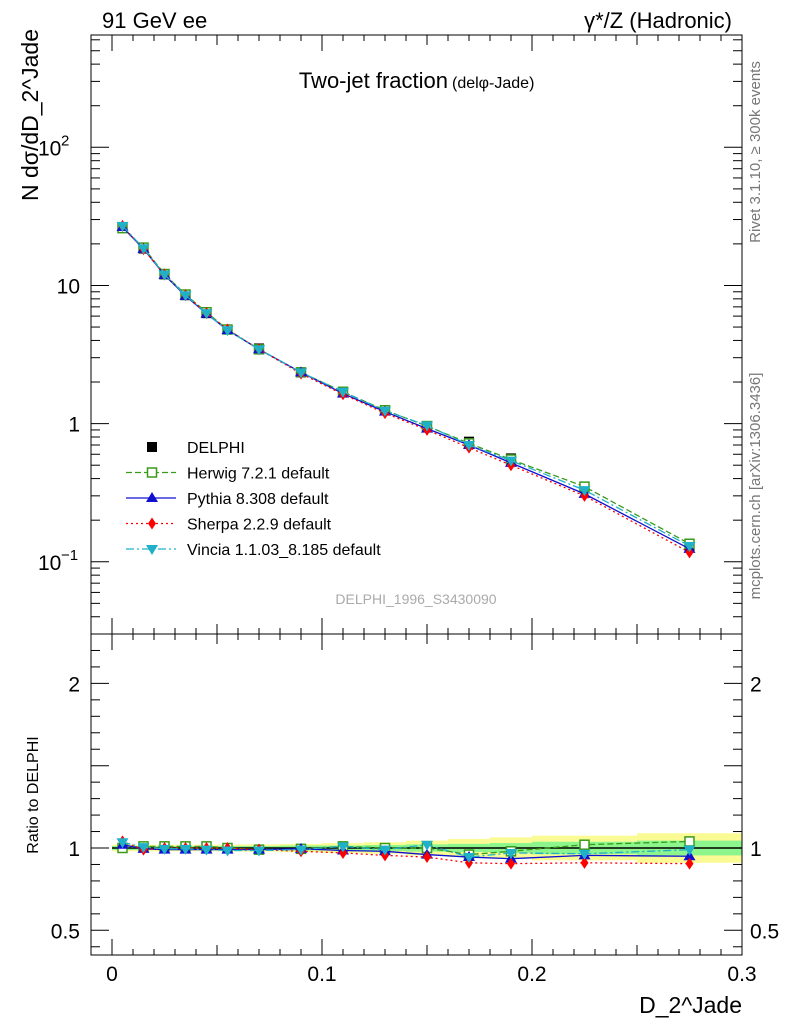 The height and width of the screenshot is (1024, 786). I want to click on header-right: γ*/Z (Hadronic), so click(658, 20).